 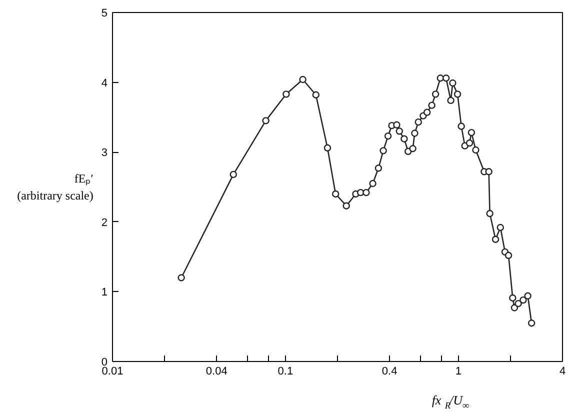 What do you see at coordinates (104, 222) in the screenshot?
I see `y-tick-label: 2` at bounding box center [104, 222].